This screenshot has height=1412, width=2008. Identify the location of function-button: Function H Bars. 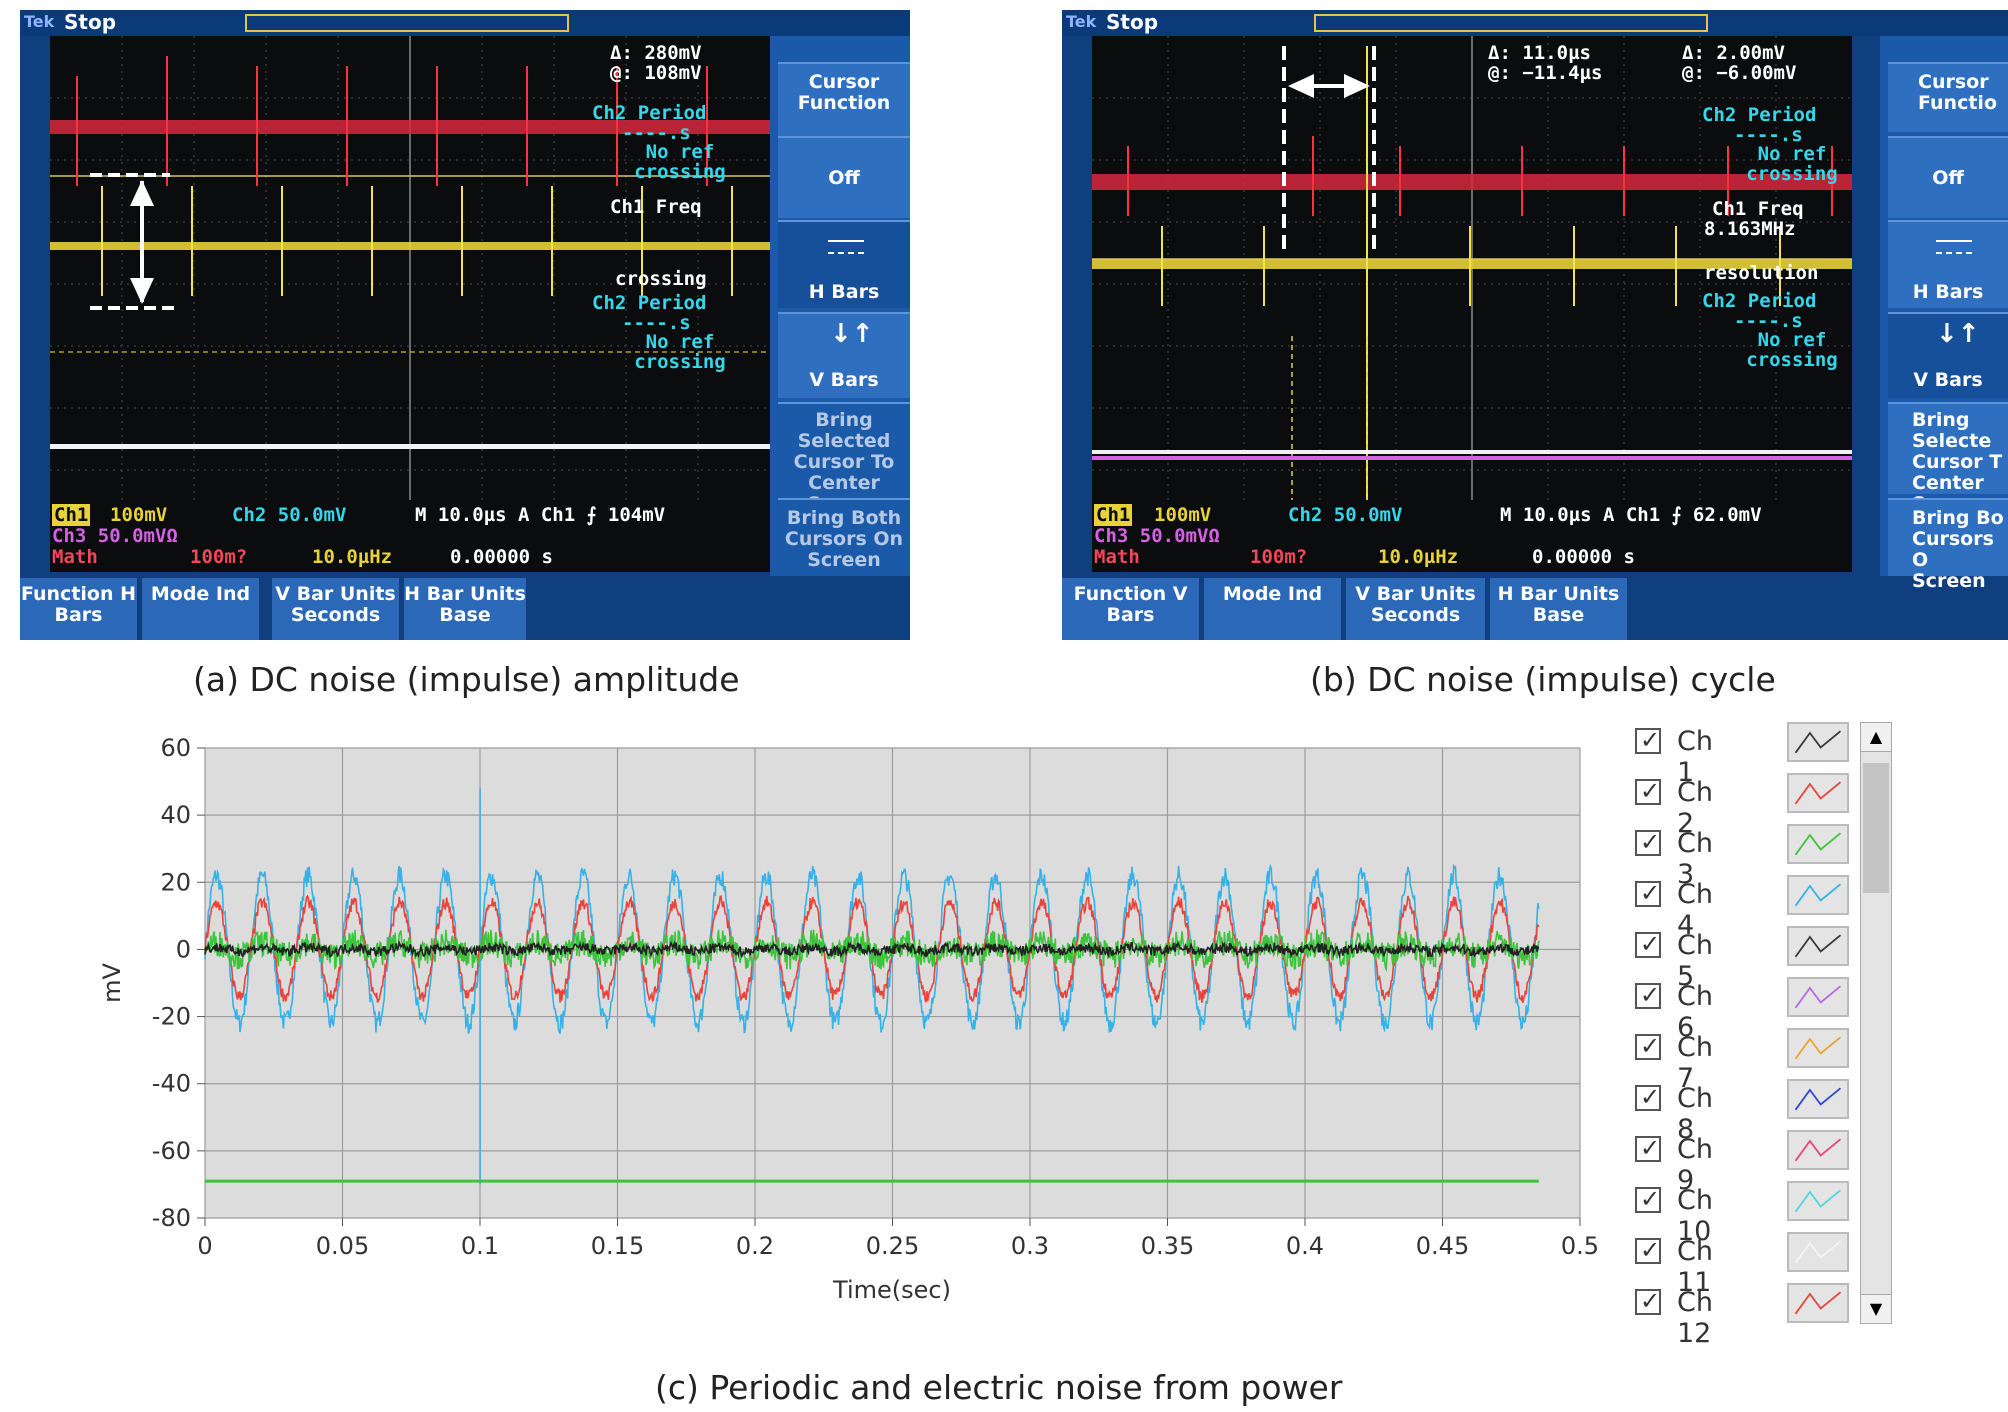
(80, 609).